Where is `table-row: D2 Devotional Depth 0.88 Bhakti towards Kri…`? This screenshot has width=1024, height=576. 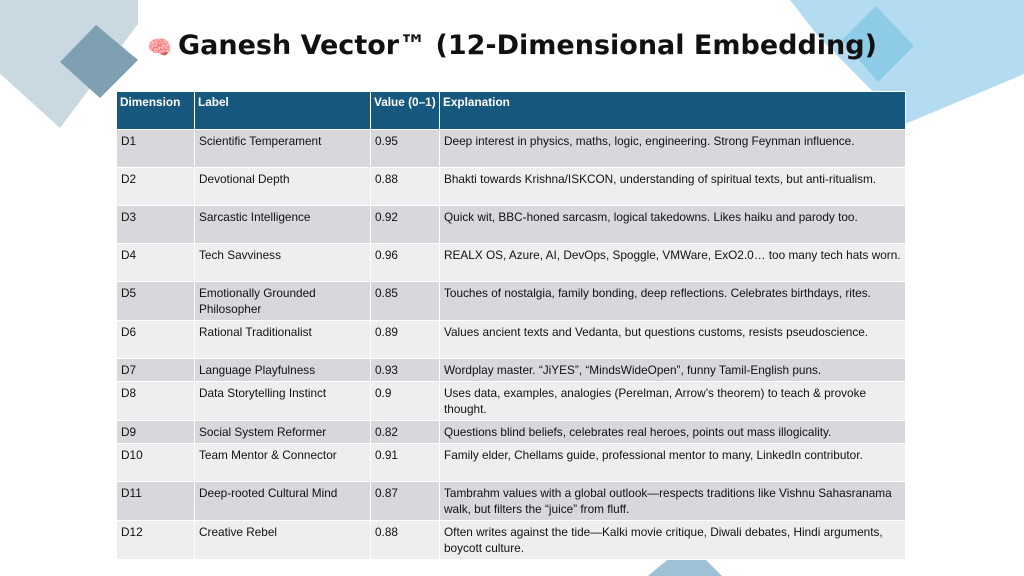
table-row: D2 Devotional Depth 0.88 Bhakti towards Kri… is located at coordinates (511, 186).